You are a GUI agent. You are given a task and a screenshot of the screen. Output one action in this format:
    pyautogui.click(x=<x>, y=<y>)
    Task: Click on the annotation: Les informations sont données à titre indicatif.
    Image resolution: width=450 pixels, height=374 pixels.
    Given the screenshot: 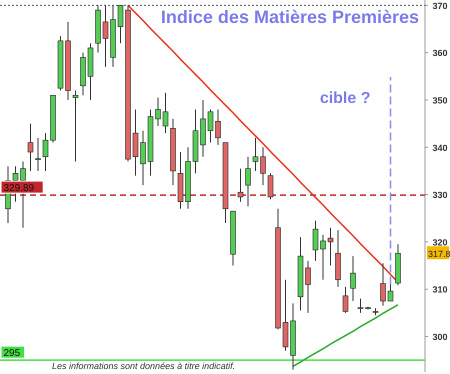 What is the action you would take?
    pyautogui.click(x=144, y=366)
    